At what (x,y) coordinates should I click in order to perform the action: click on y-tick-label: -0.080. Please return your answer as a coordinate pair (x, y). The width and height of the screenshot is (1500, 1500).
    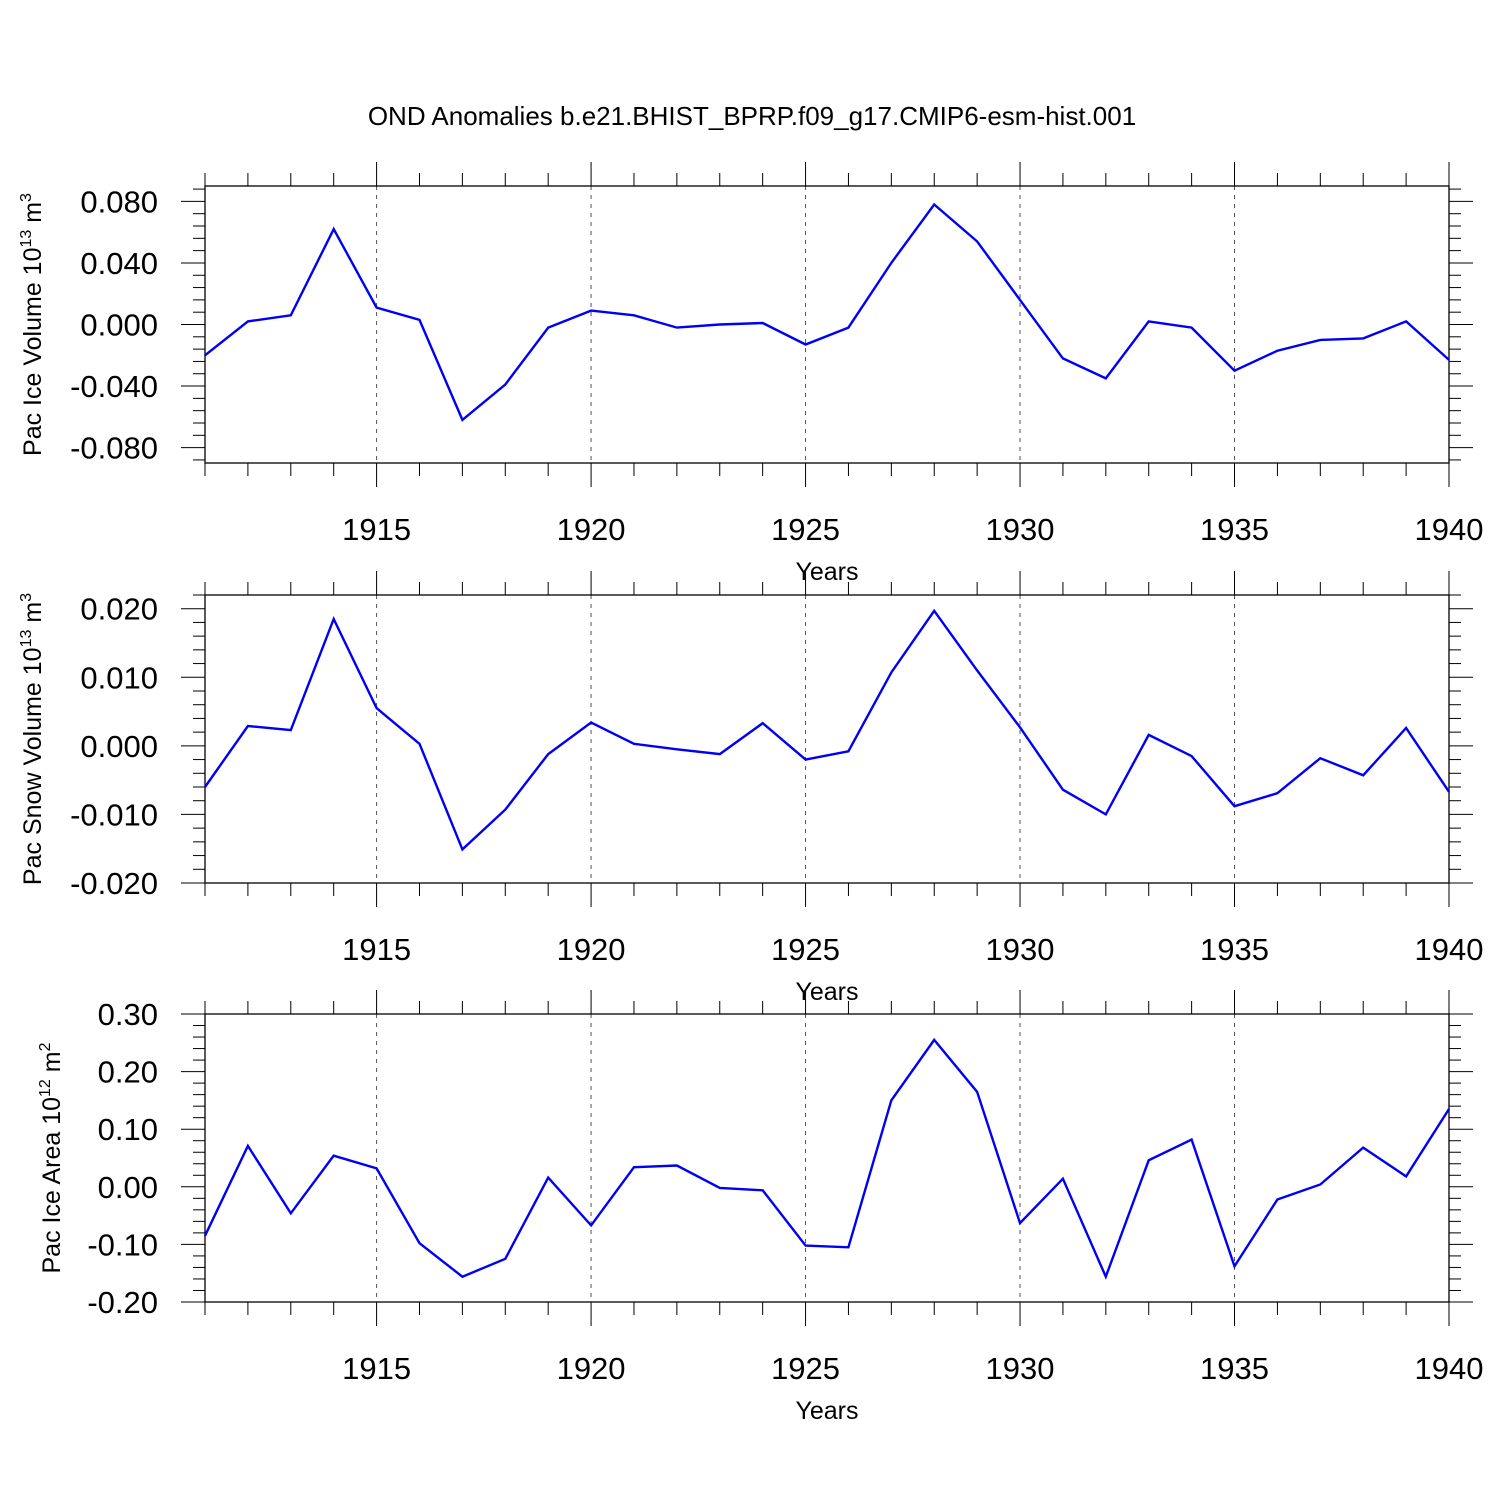
    Looking at the image, I should click on (114, 448).